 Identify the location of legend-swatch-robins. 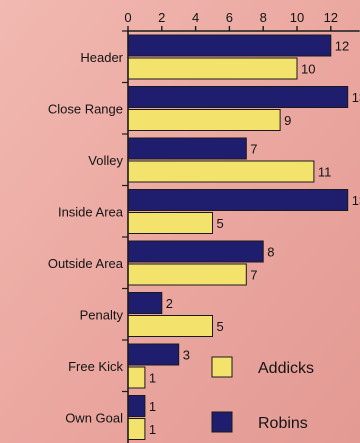
(222, 422).